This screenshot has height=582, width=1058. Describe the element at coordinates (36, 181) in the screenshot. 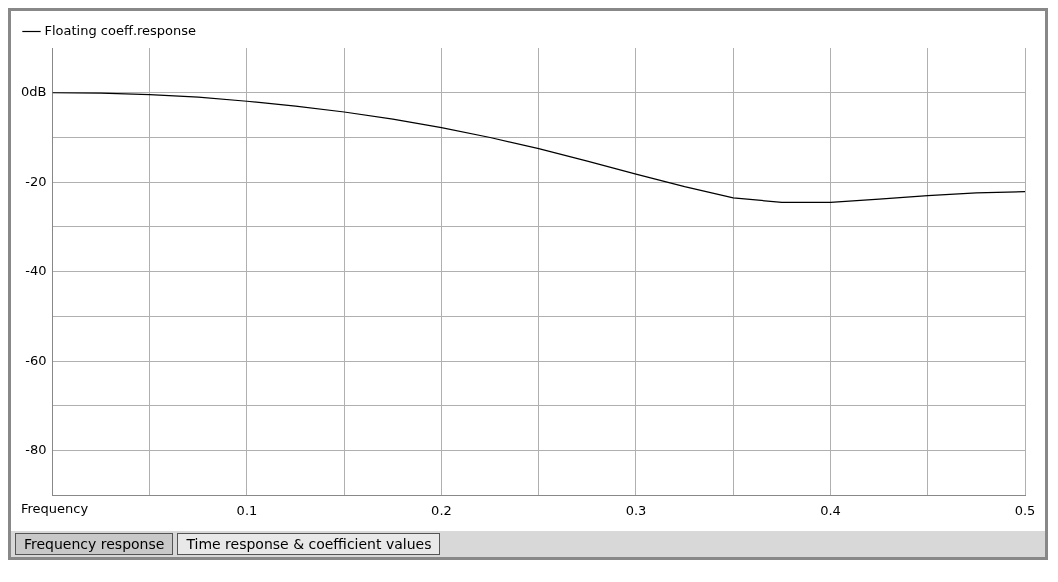

I see `y-tick-label: -20` at that location.